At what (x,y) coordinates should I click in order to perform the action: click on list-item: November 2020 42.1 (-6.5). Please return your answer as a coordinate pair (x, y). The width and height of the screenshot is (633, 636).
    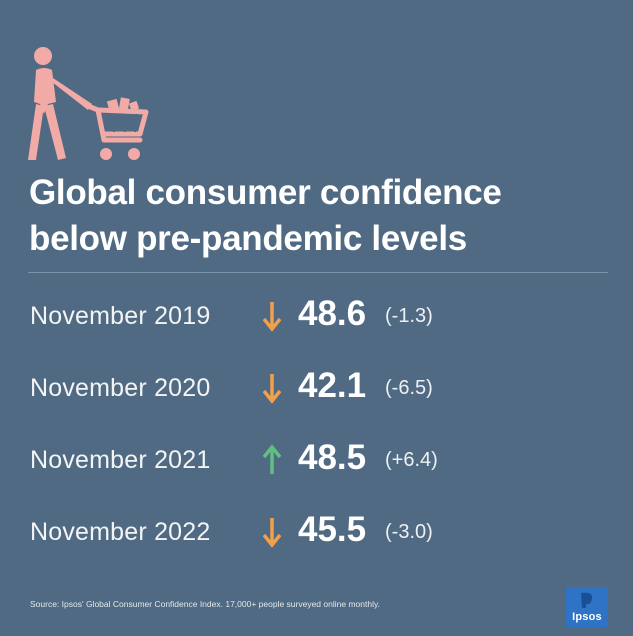
    Looking at the image, I should click on (316, 398).